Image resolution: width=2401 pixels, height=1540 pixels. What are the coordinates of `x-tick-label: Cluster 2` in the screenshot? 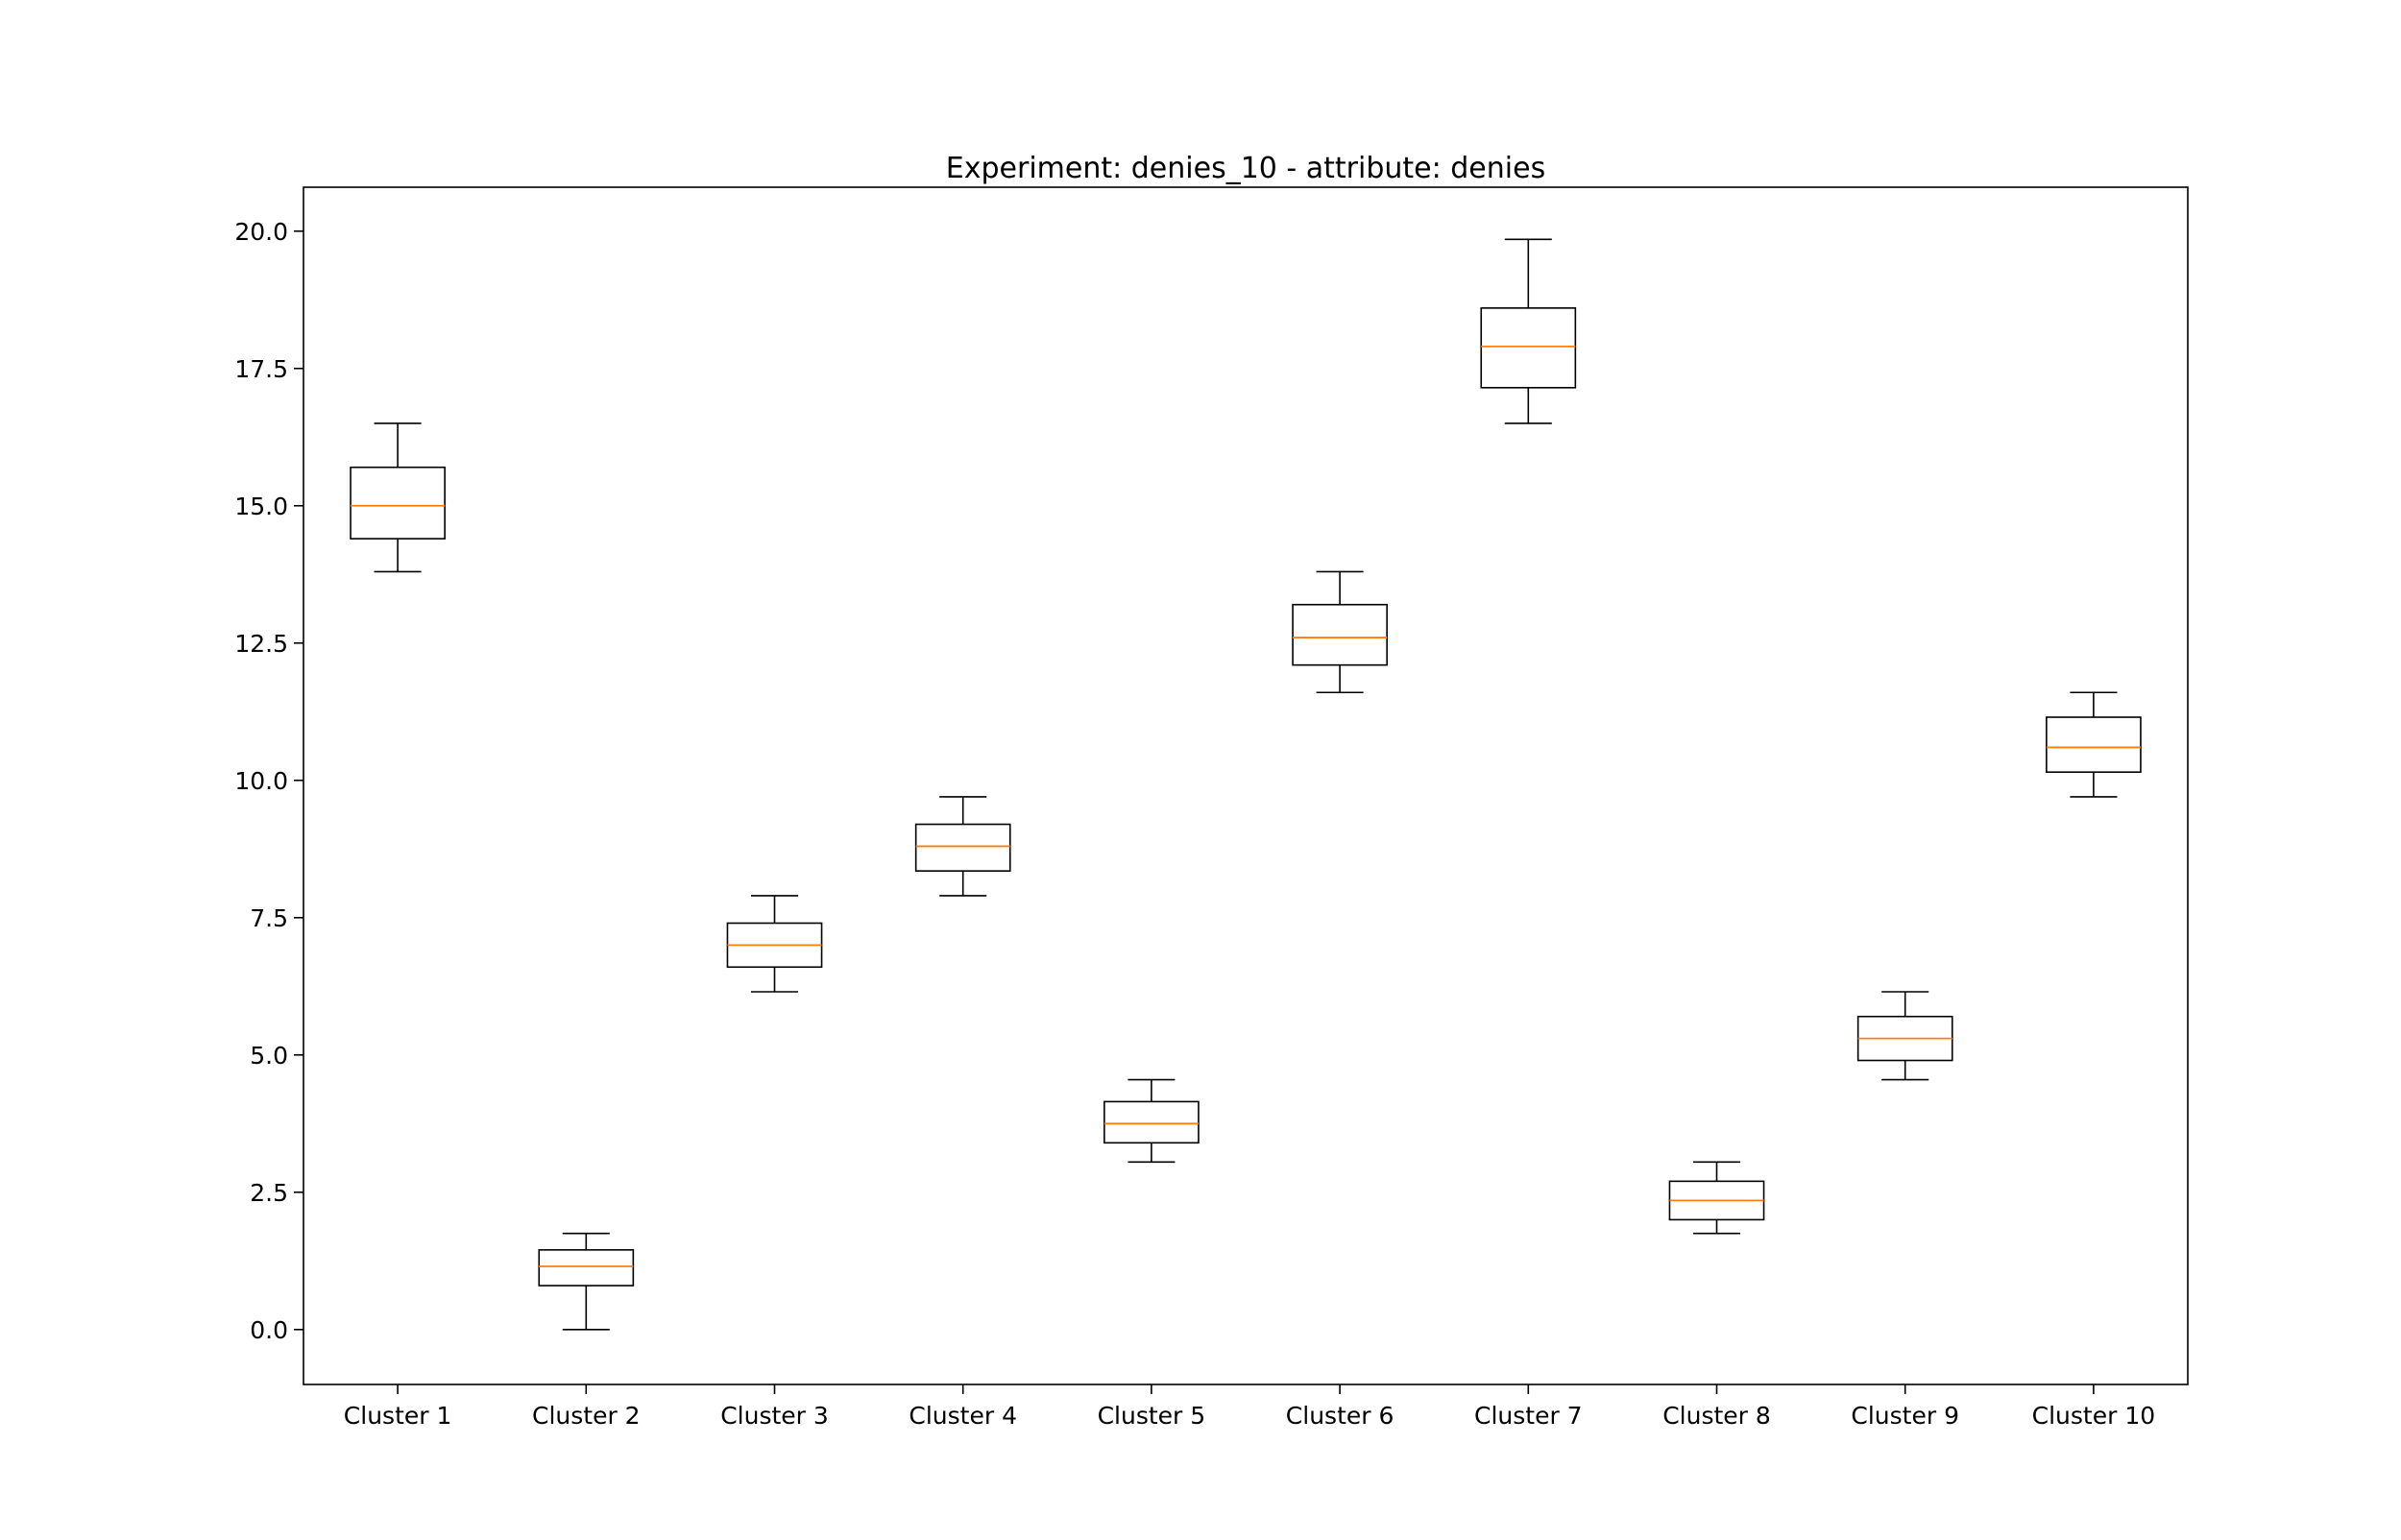 It's located at (586, 1416).